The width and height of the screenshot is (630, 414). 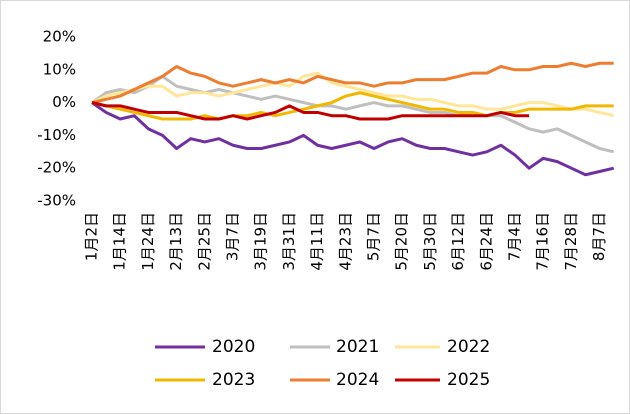 What do you see at coordinates (233, 236) in the screenshot?
I see `x-tick-label: 3月7日` at bounding box center [233, 236].